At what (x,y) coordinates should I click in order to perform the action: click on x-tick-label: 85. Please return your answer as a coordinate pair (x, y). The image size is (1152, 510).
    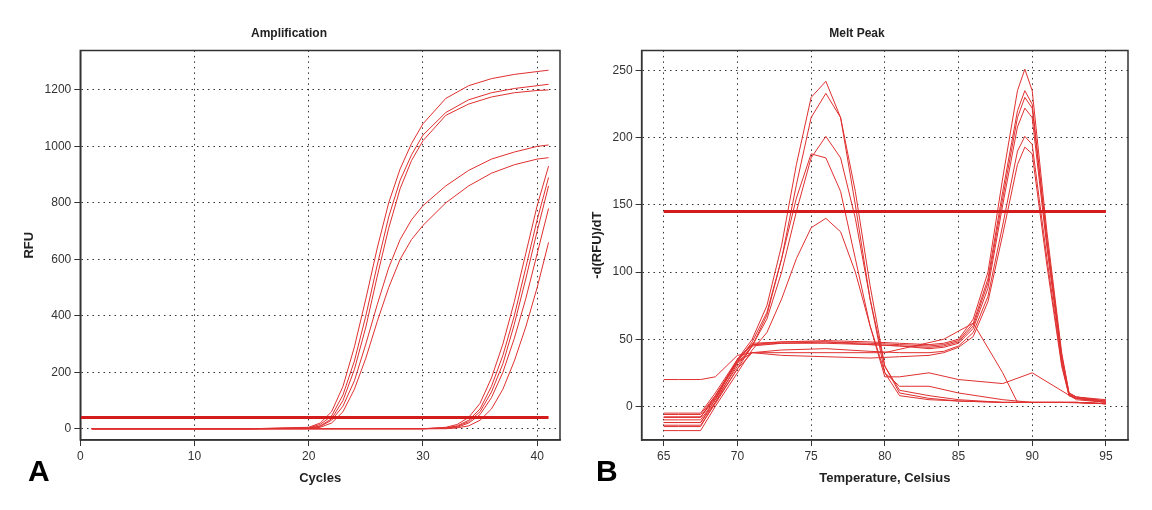
    Looking at the image, I should click on (958, 455).